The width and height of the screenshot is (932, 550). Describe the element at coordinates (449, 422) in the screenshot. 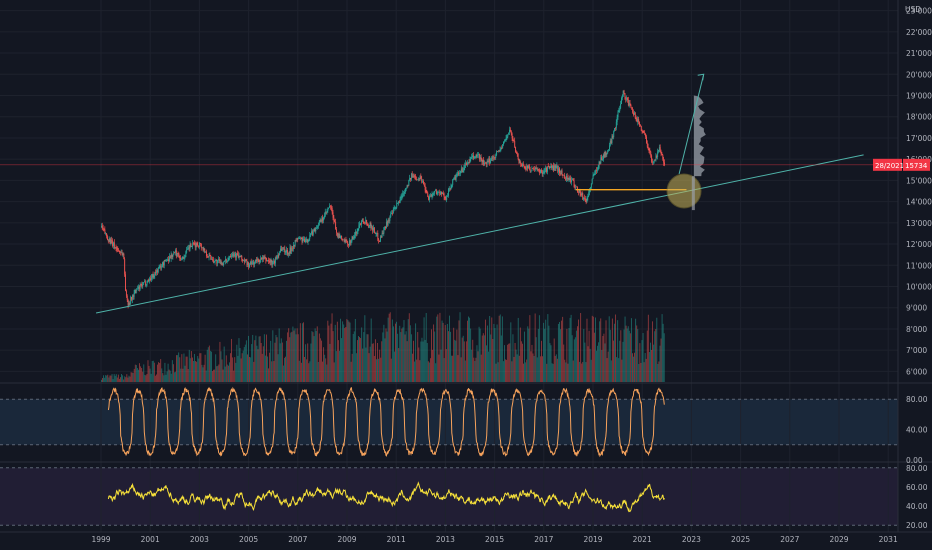

I see `osc1-band` at that location.